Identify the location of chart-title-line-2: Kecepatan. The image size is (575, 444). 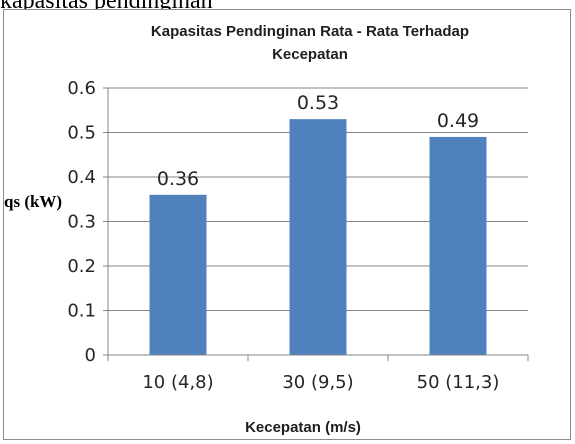
(310, 54).